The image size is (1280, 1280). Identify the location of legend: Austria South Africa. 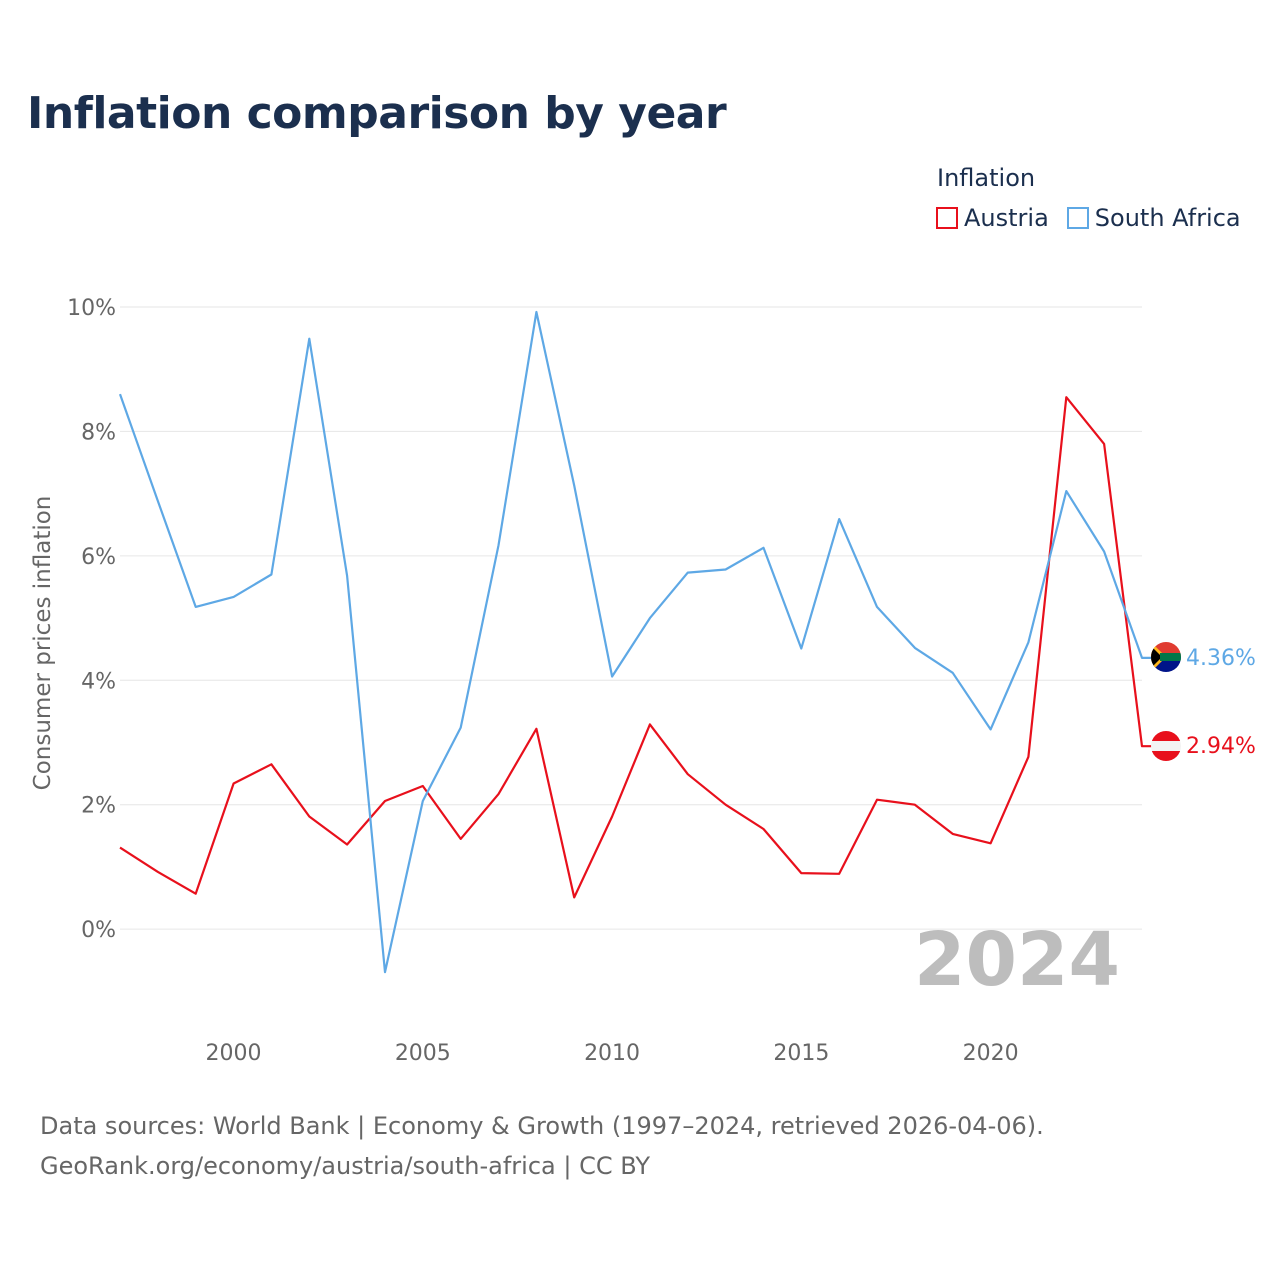
(1097, 218).